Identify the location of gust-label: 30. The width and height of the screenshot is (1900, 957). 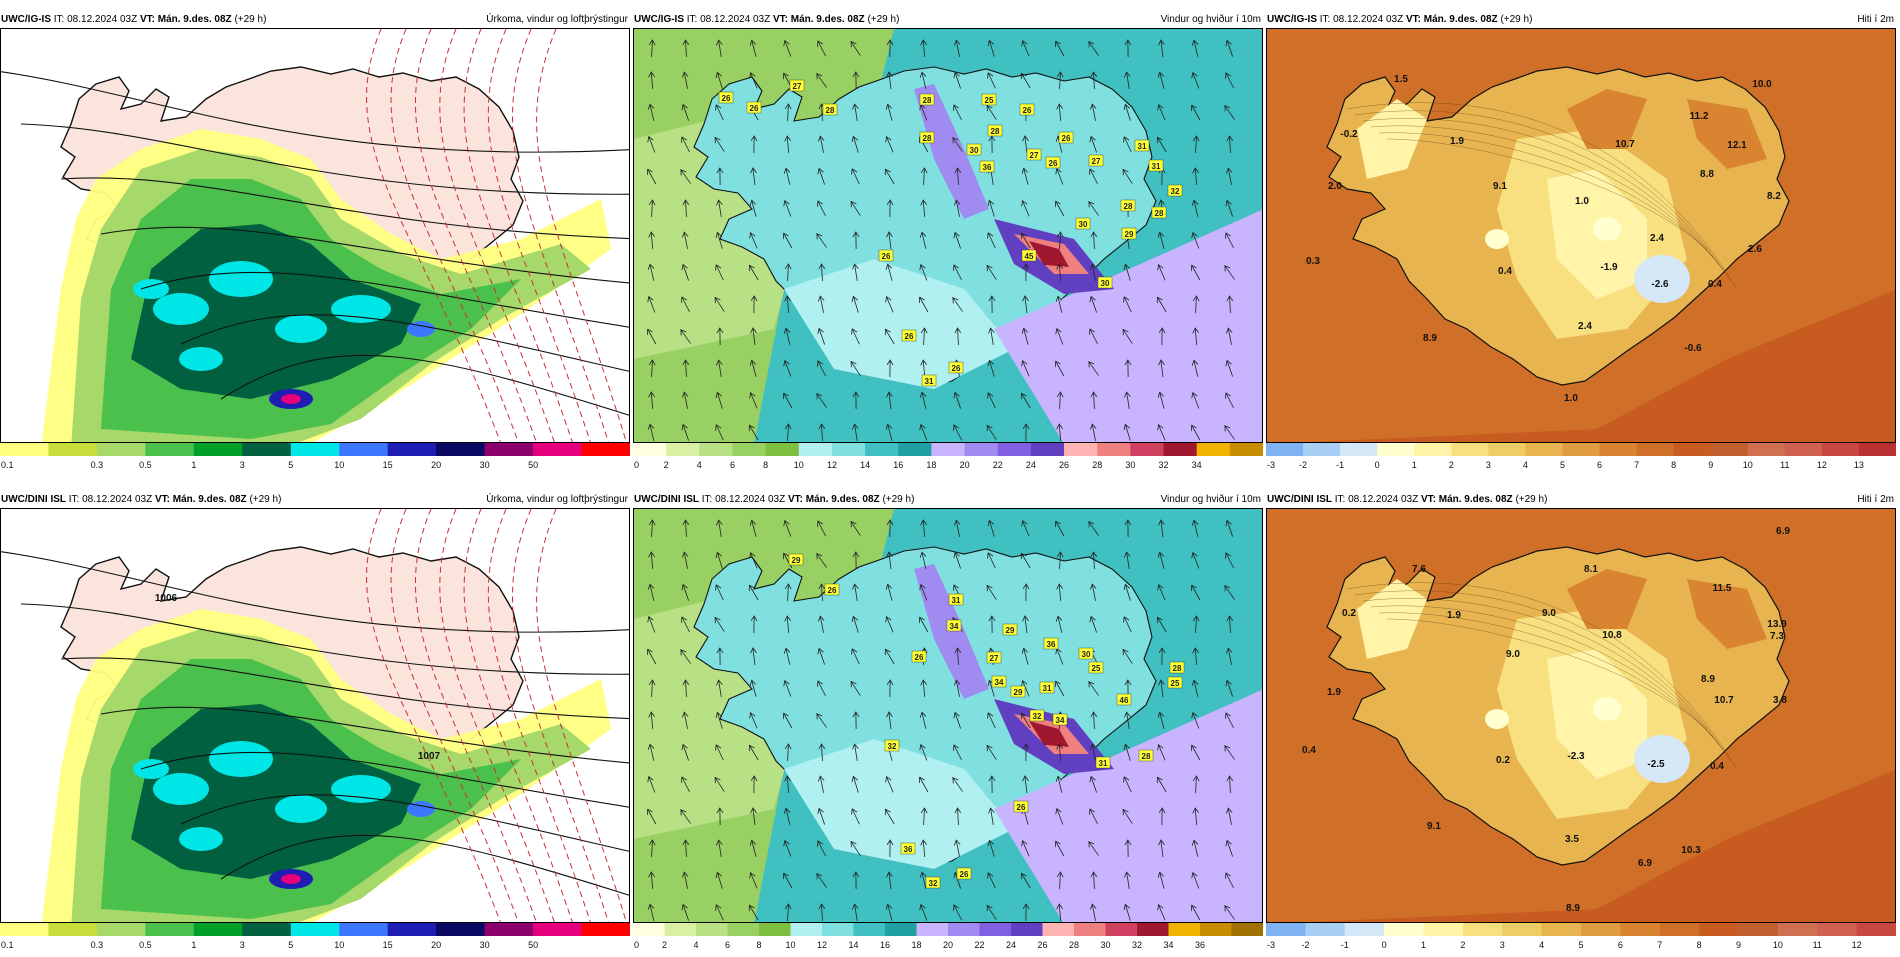
(974, 150).